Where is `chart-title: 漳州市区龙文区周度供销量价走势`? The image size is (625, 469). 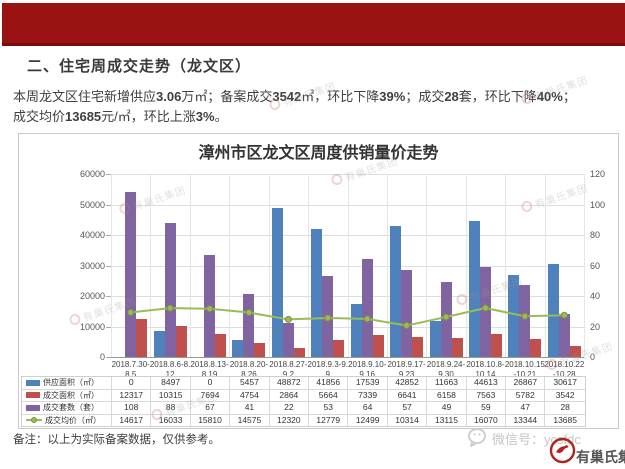
chart-title: 漳州市区龙文区周度供销量价走势 is located at coordinates (318, 153).